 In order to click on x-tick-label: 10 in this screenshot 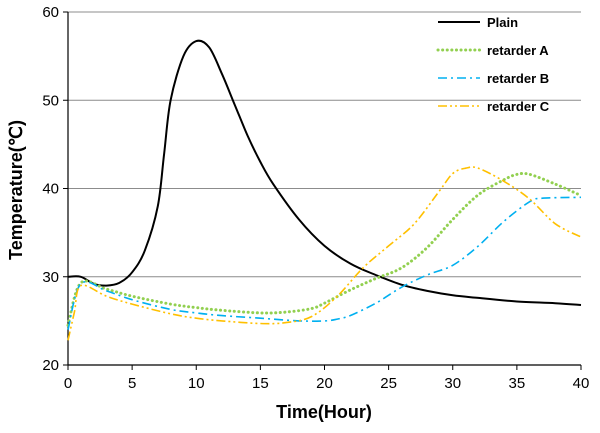, I will do `click(196, 383)`.